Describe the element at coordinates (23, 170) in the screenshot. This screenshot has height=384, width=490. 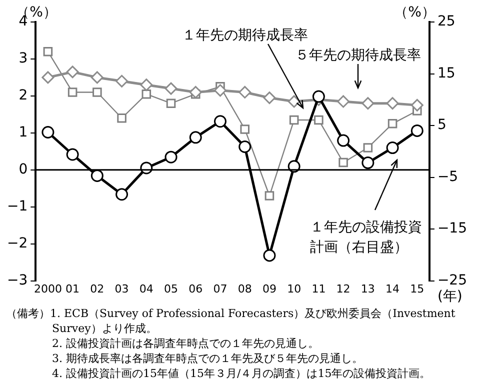
I see `y-tick-label: 0` at that location.